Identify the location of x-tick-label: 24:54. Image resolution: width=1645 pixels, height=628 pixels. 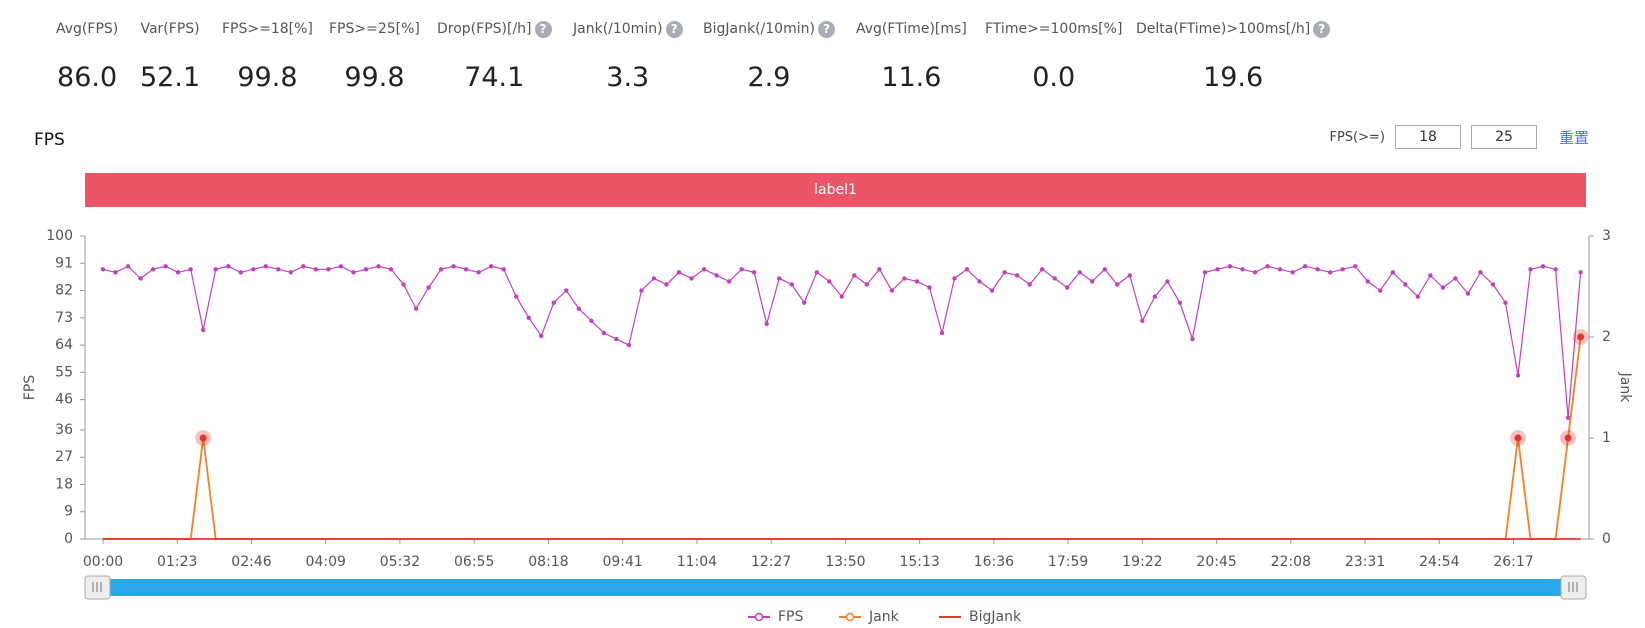
(1439, 562).